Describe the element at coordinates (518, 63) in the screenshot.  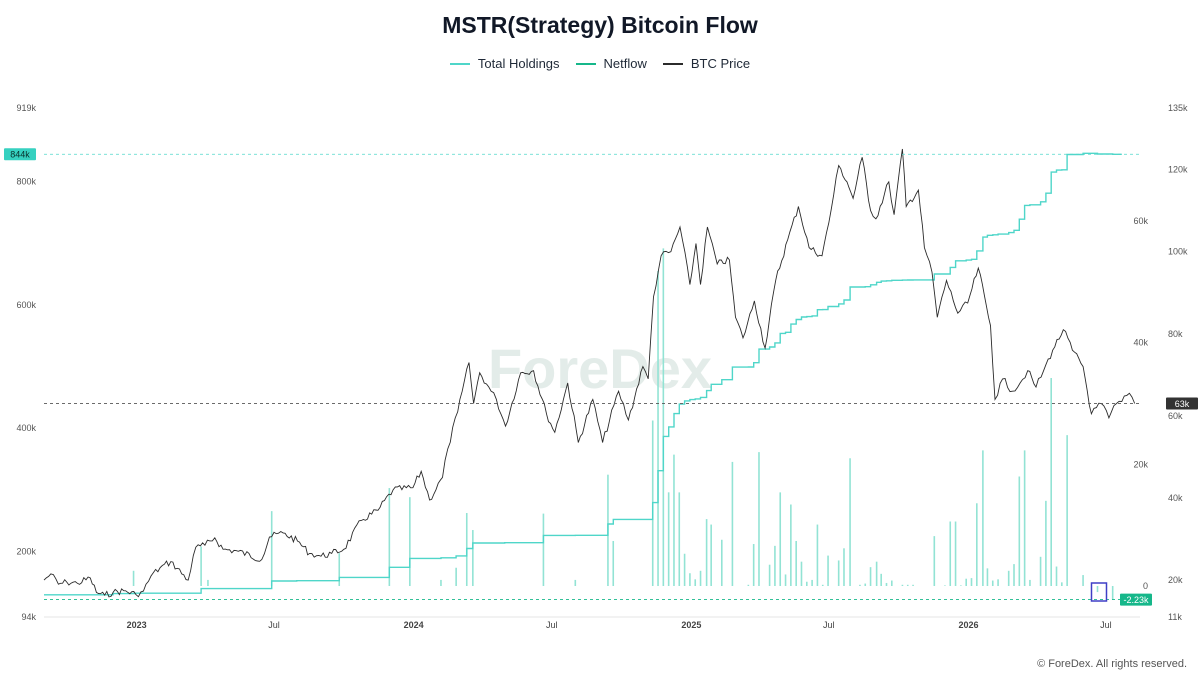
I see `legend-label-total-holdings: Total Holdings` at that location.